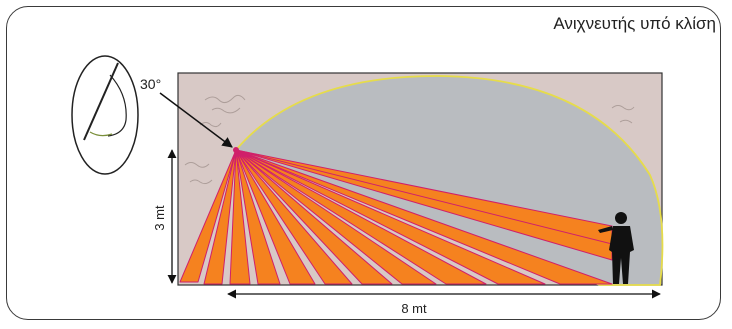 The width and height of the screenshot is (732, 329). What do you see at coordinates (159, 218) in the screenshot?
I see `height-label: 3 mt` at bounding box center [159, 218].